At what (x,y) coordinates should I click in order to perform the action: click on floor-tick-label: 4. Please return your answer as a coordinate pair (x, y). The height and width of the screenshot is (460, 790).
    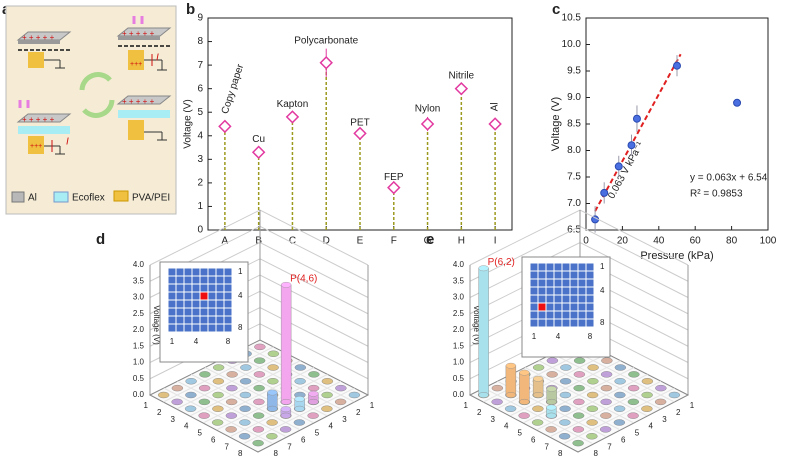
    Looking at the image, I should click on (186, 426).